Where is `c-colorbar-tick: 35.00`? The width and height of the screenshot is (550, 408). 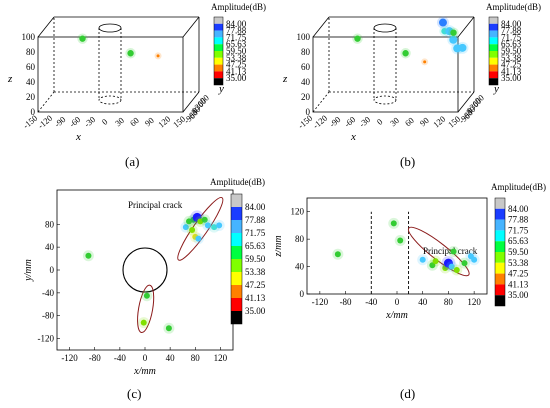
c-colorbar-tick: 35.00 is located at coordinates (255, 311).